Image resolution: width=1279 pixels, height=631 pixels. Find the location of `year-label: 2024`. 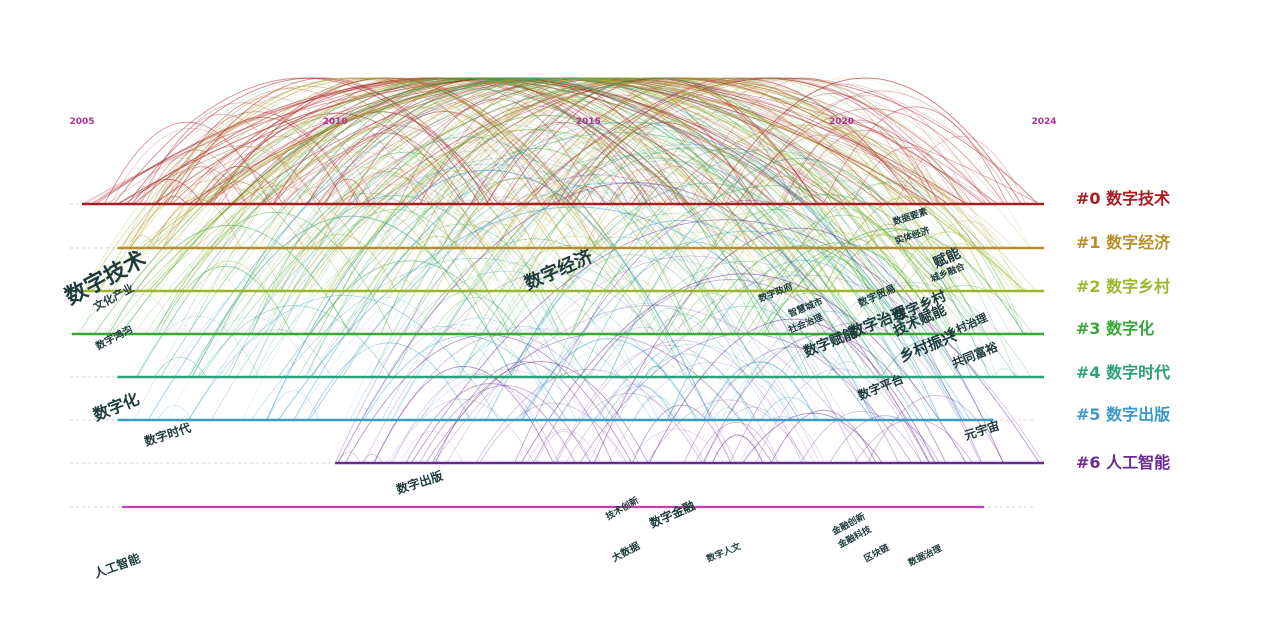

year-label: 2024 is located at coordinates (1043, 122).